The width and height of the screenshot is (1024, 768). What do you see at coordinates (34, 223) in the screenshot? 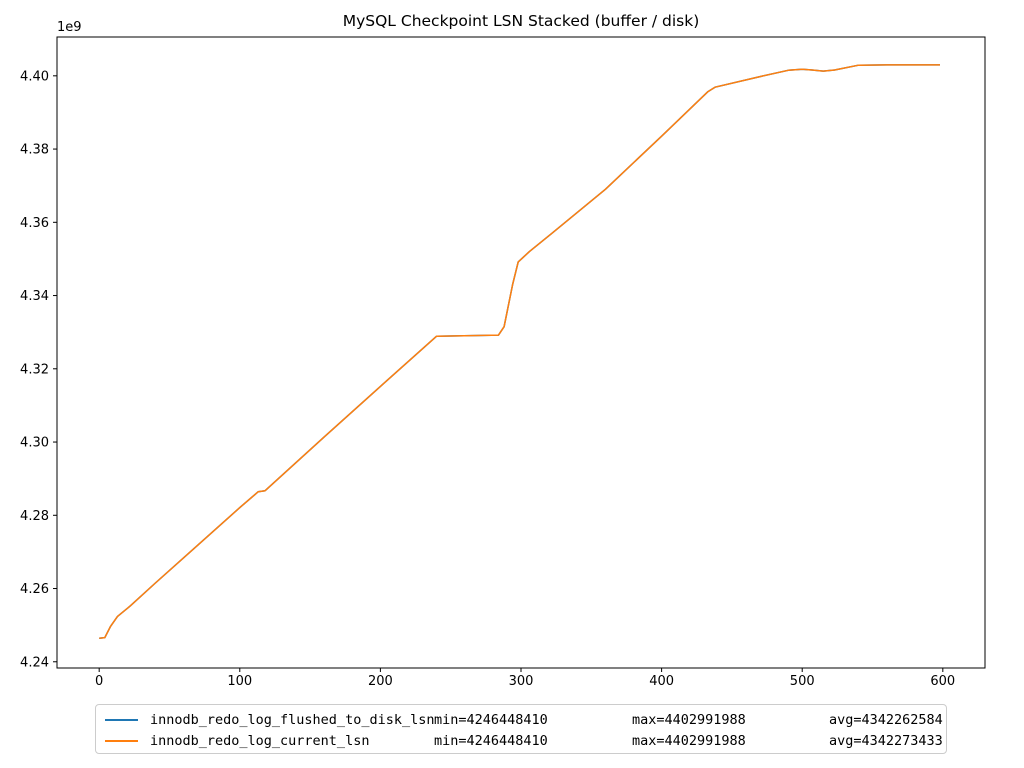
I see `y-tick-label: 4.36` at bounding box center [34, 223].